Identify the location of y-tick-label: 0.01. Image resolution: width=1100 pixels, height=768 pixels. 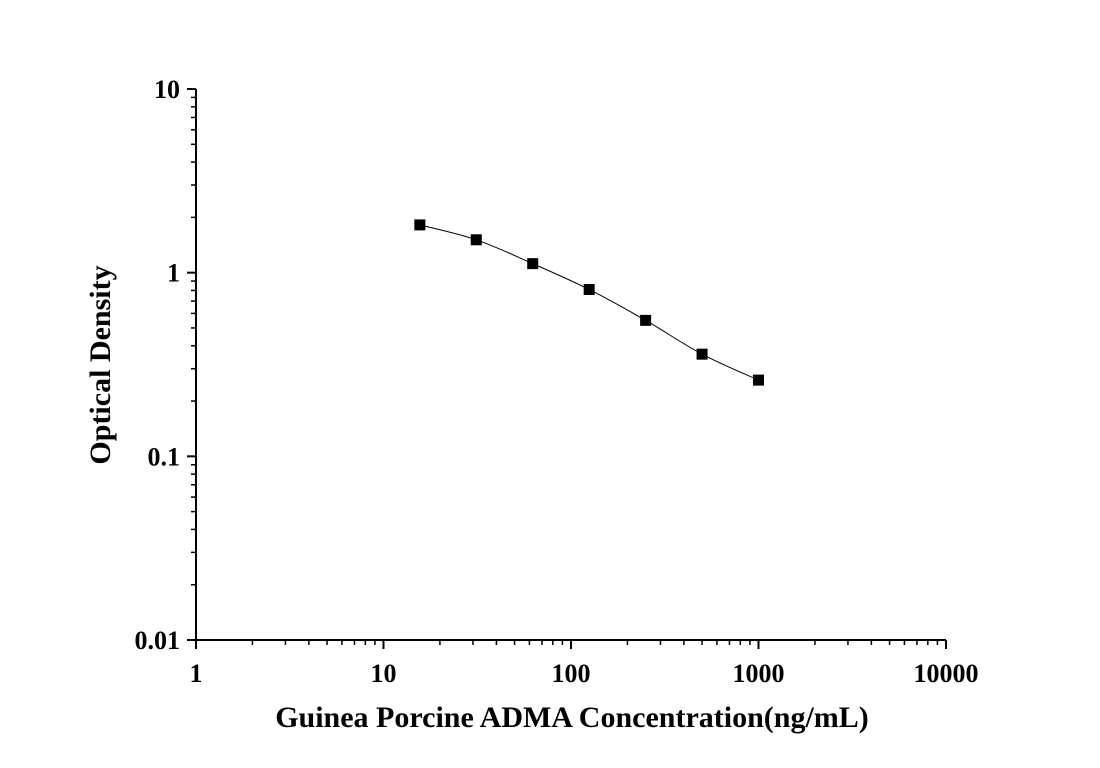
(158, 640).